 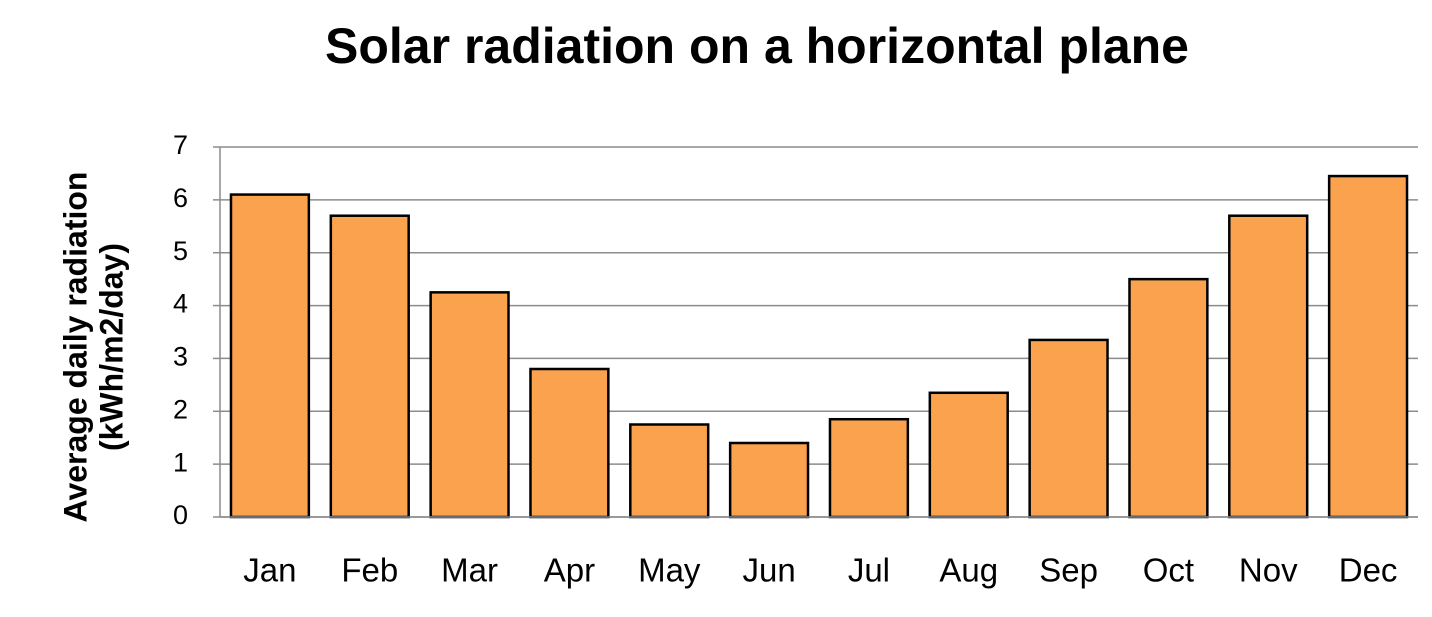 What do you see at coordinates (269, 570) in the screenshot?
I see `x-tick-label: Jan` at bounding box center [269, 570].